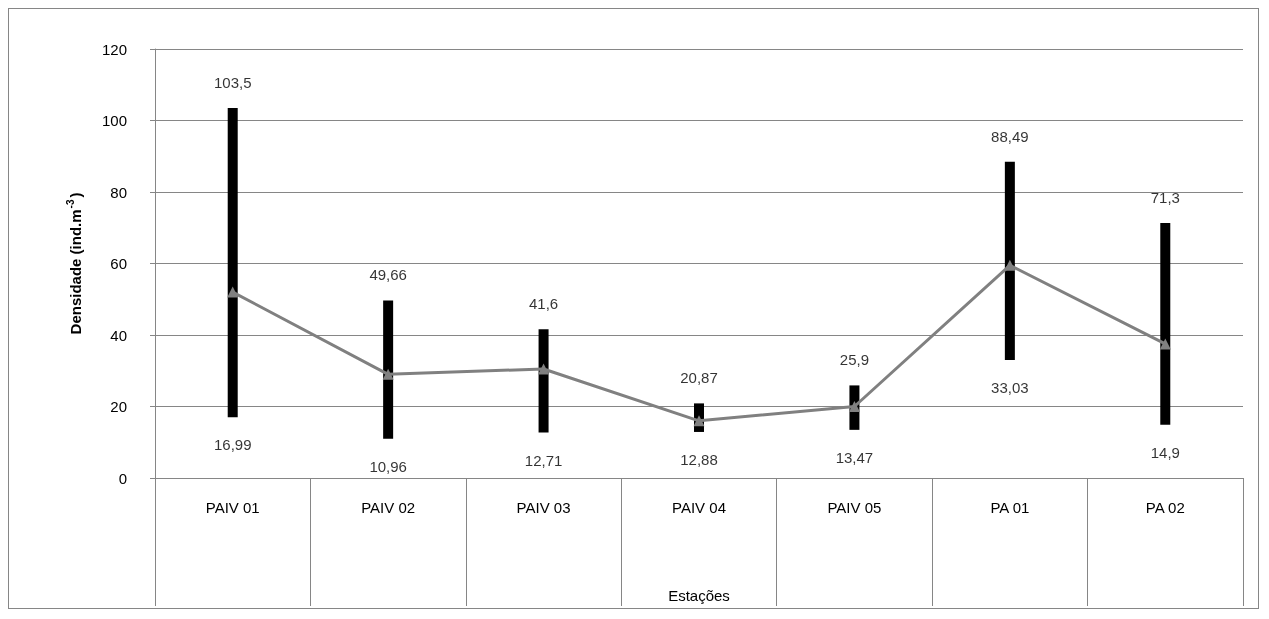 This screenshot has width=1269, height=619. I want to click on y-tick-label: 80, so click(118, 192).